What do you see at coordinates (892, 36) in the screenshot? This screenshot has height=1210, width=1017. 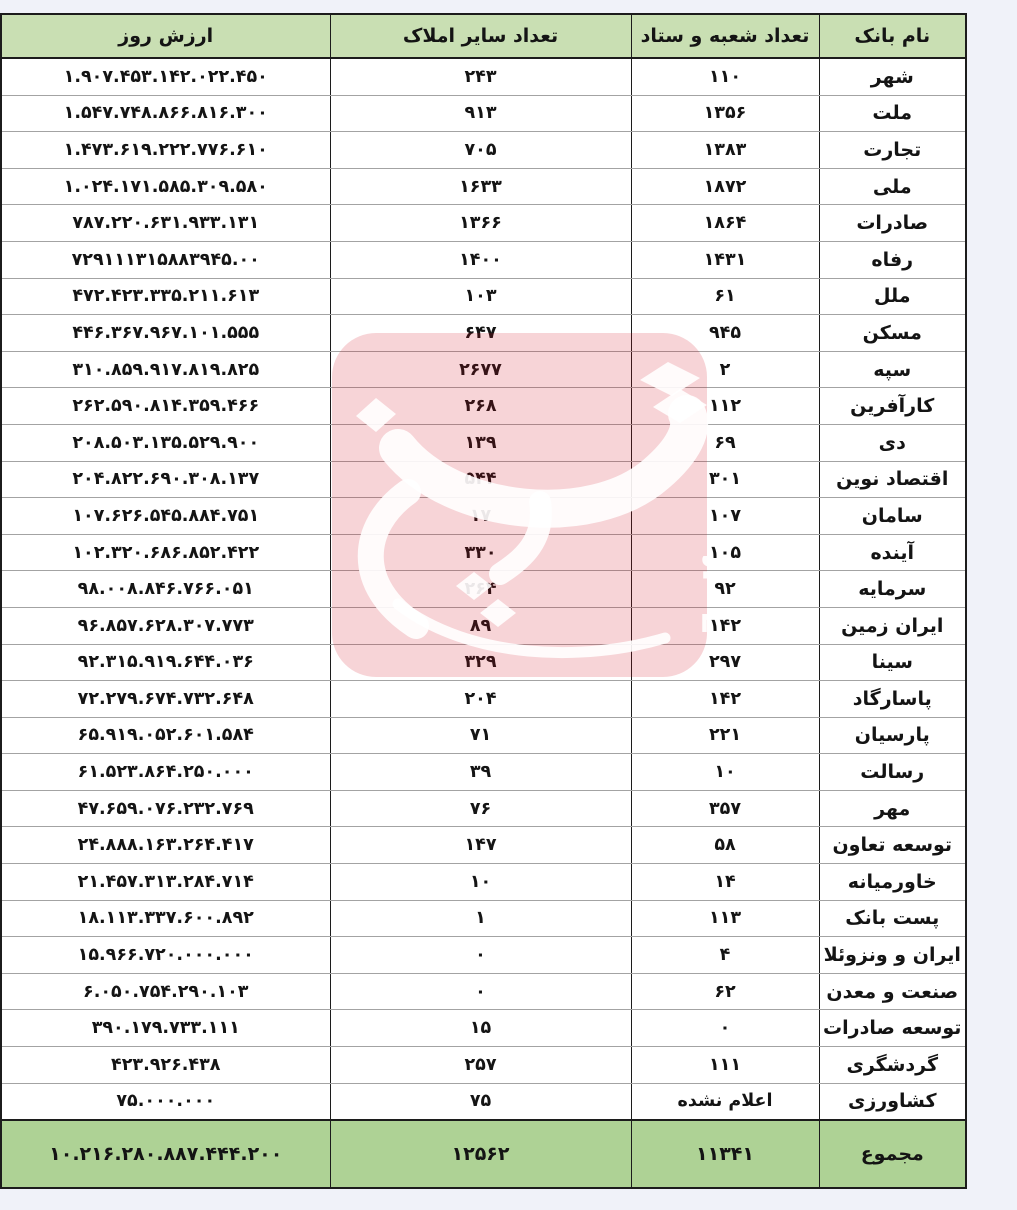 I see `column-header-bank-name: نام بانک` at bounding box center [892, 36].